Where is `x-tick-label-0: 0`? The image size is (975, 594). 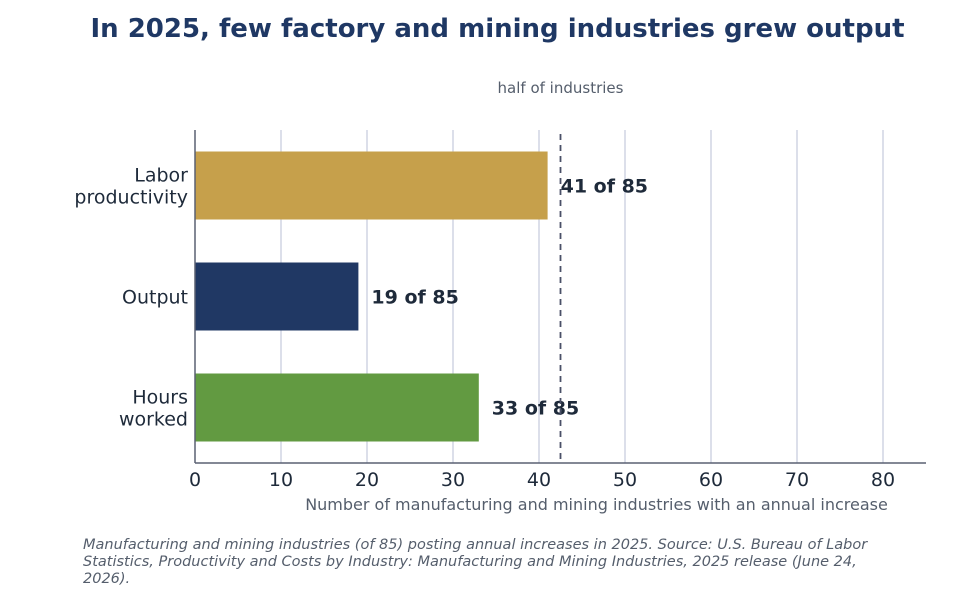
x-tick-label-0: 0 is located at coordinates (195, 480).